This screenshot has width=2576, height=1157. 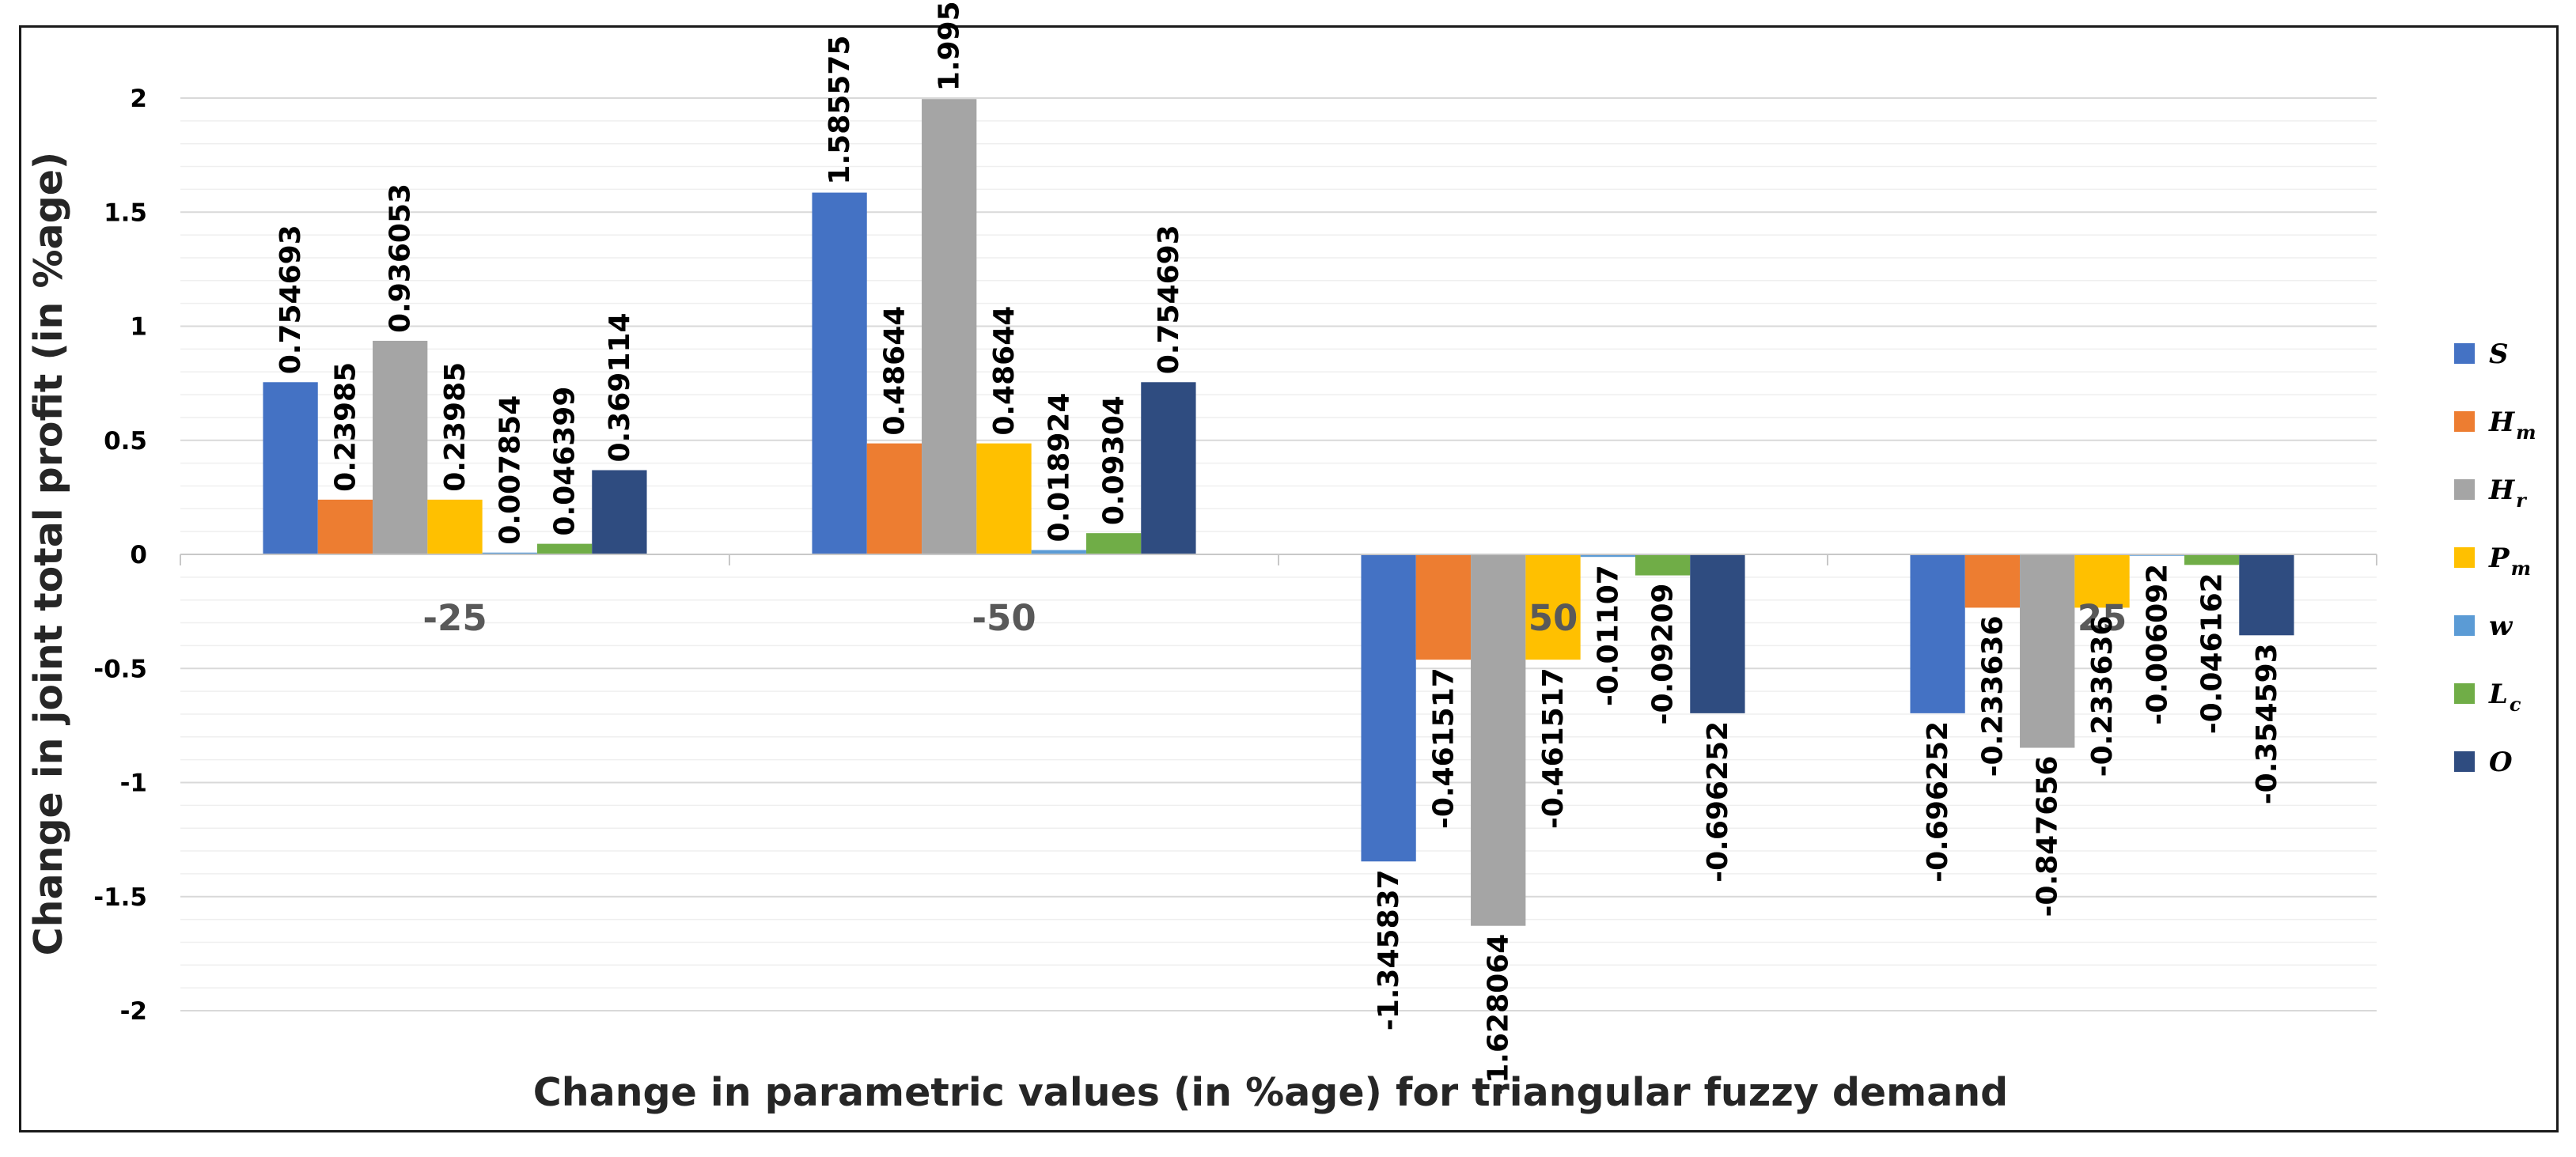 What do you see at coordinates (345, 526) in the screenshot?
I see `bar-hm--25` at bounding box center [345, 526].